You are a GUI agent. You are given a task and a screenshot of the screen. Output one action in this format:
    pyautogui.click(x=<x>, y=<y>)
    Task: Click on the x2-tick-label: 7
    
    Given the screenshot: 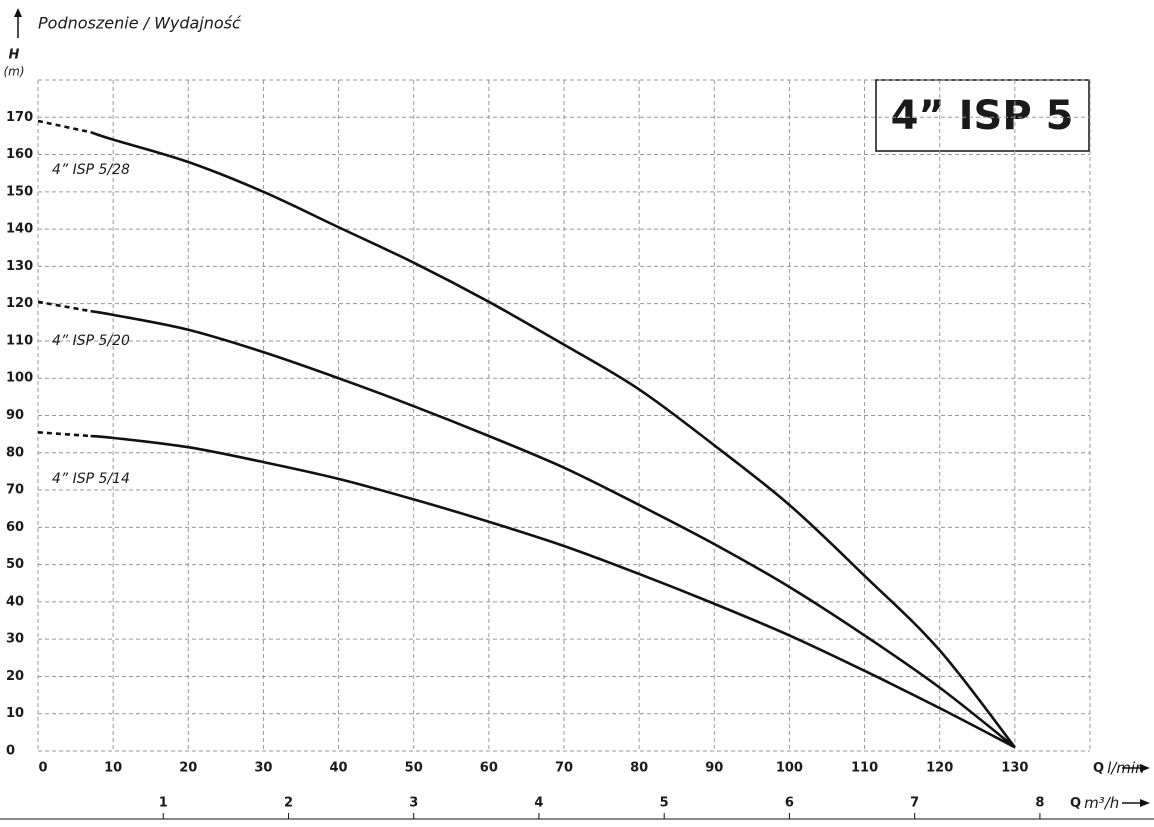 What is the action you would take?
    pyautogui.click(x=914, y=803)
    